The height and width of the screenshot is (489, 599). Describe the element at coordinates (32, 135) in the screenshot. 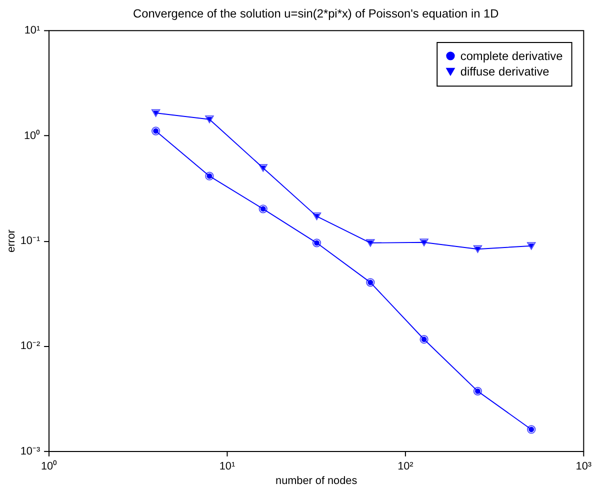

I see `y-tick-label: 10⁰` at that location.